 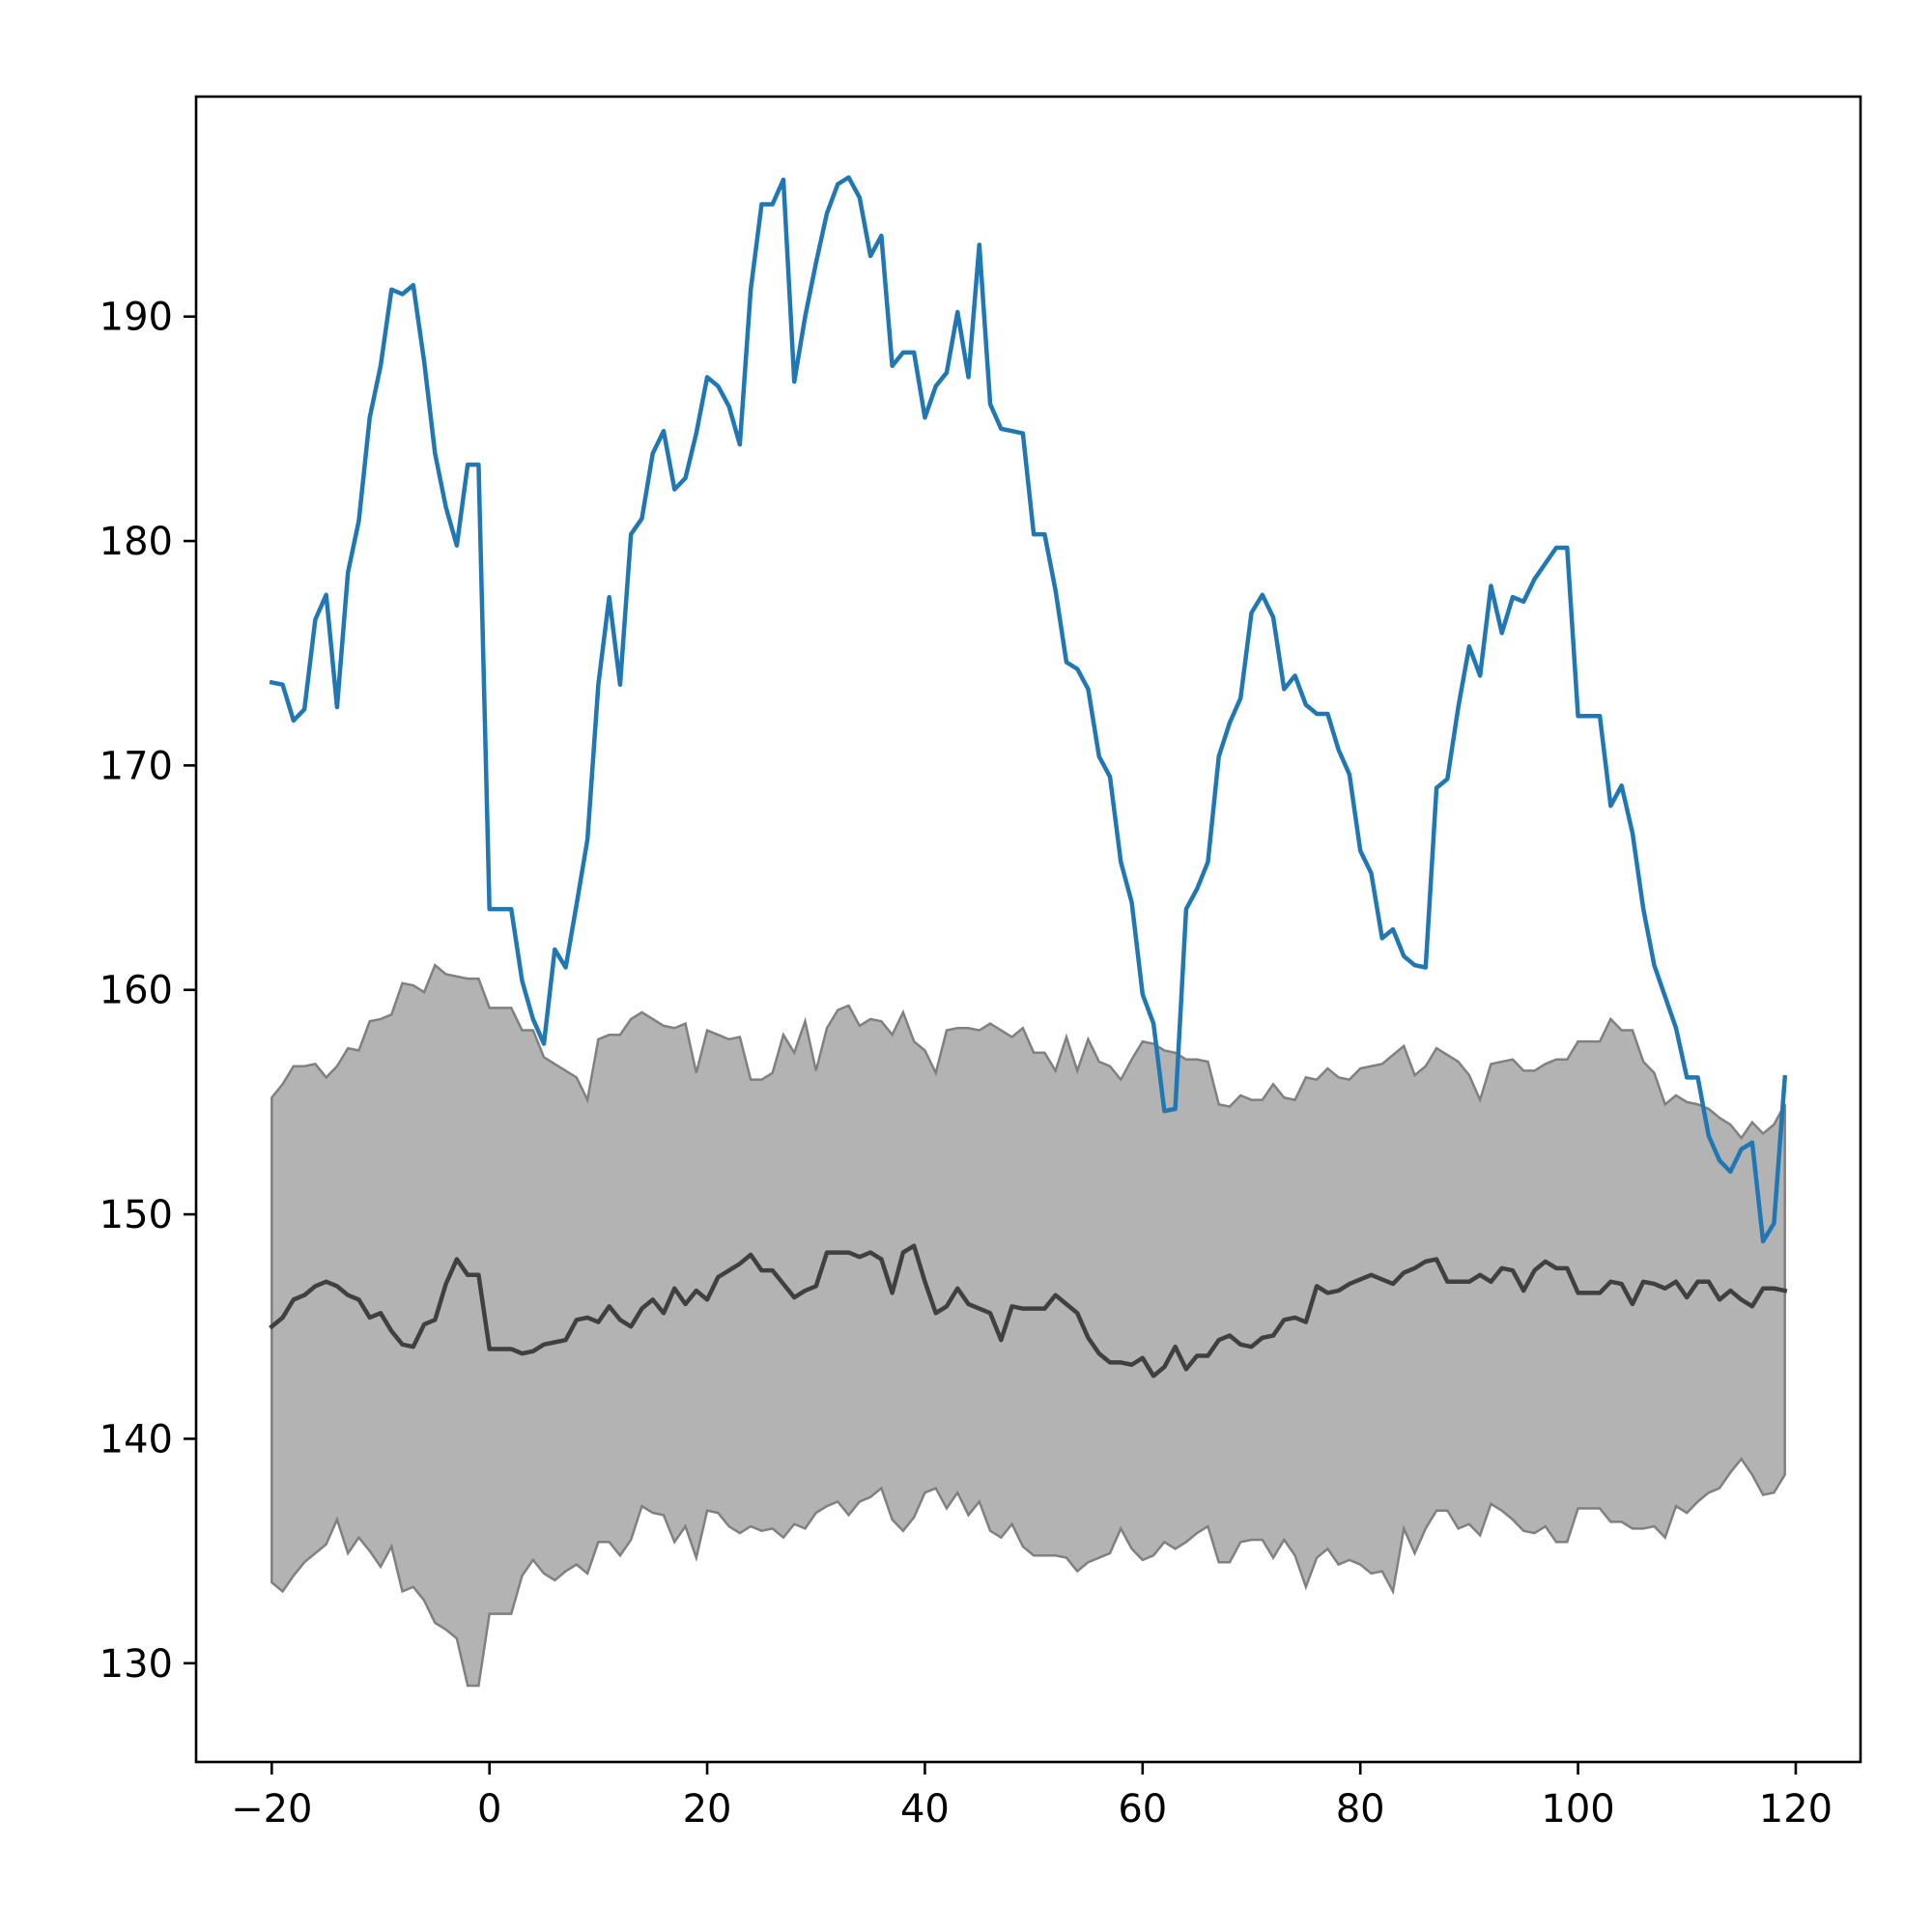 What do you see at coordinates (1360, 1809) in the screenshot?
I see `x-tick-label: 80` at bounding box center [1360, 1809].